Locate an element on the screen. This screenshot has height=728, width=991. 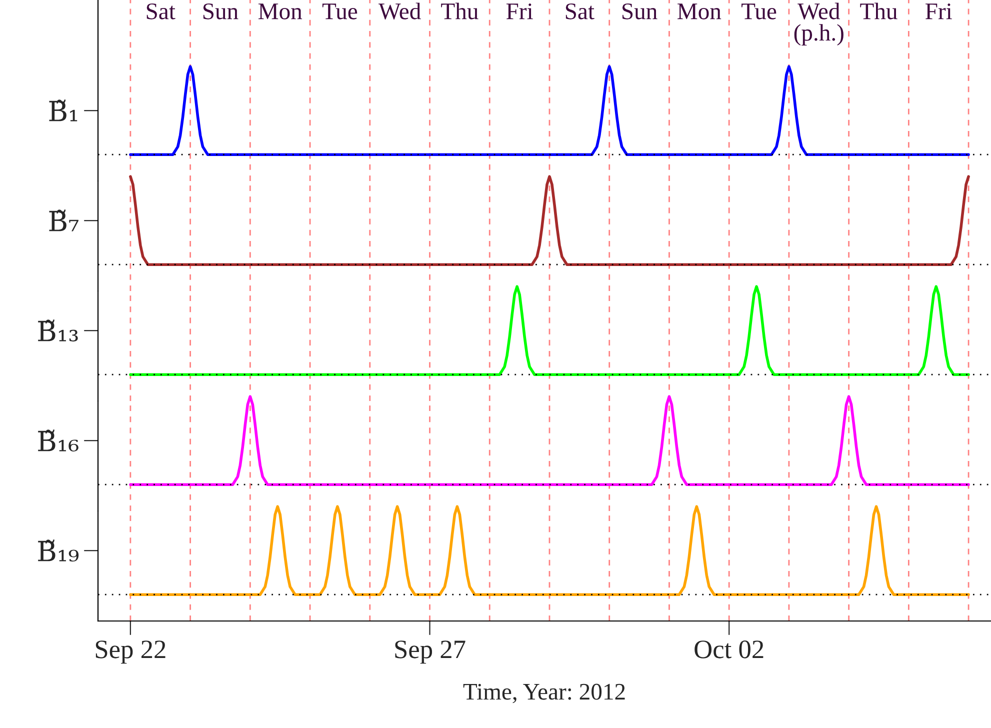
y-axis-title: B̃₁ is located at coordinates (63, 111).